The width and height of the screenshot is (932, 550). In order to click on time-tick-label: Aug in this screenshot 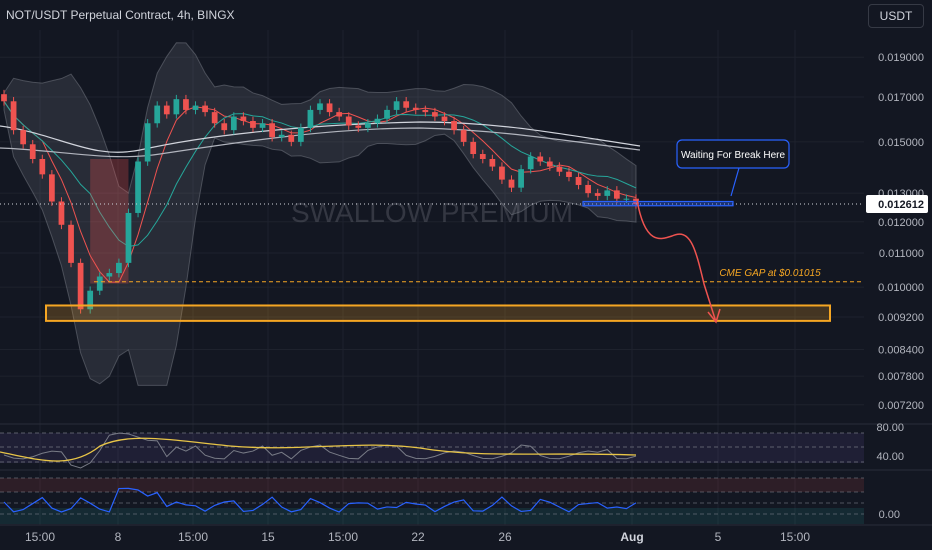, I will do `click(631, 537)`.